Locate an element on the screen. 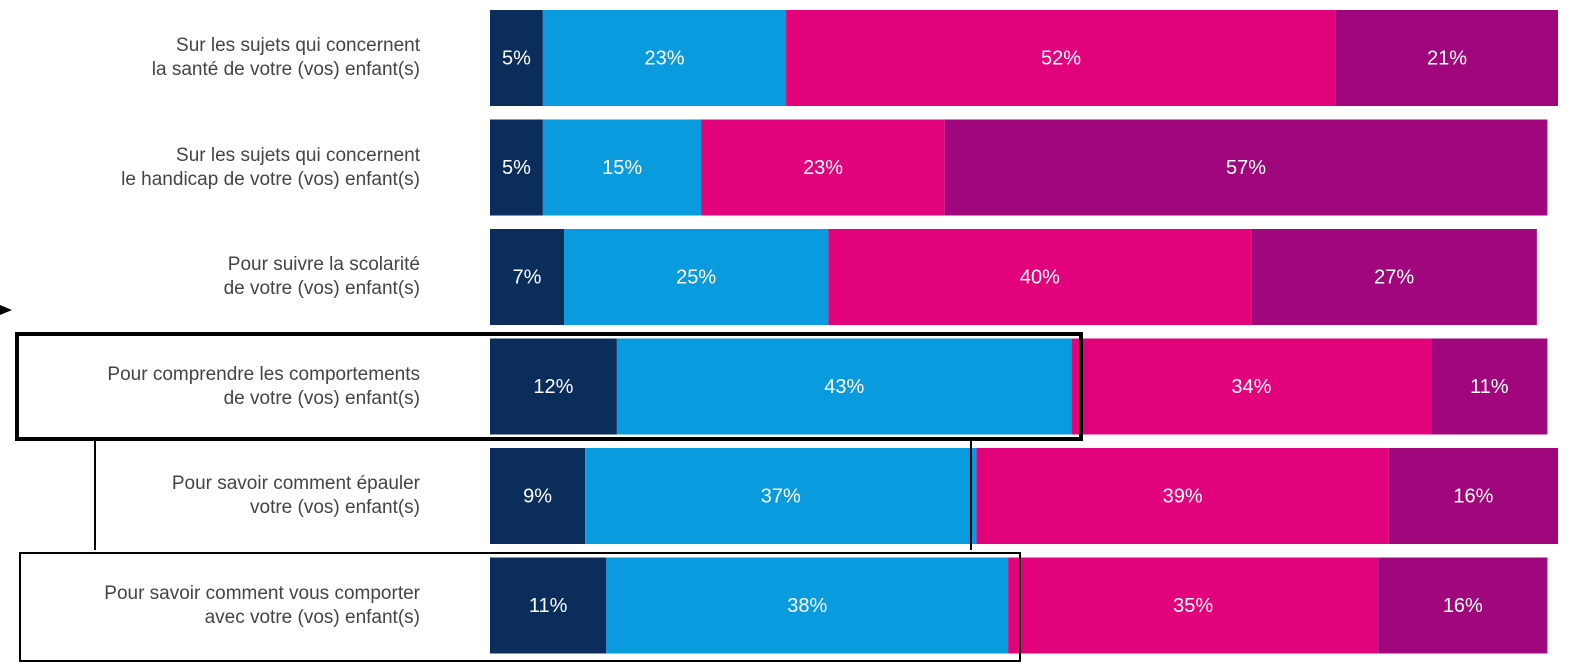 This screenshot has height=671, width=1588. value-label: 21% is located at coordinates (1447, 58).